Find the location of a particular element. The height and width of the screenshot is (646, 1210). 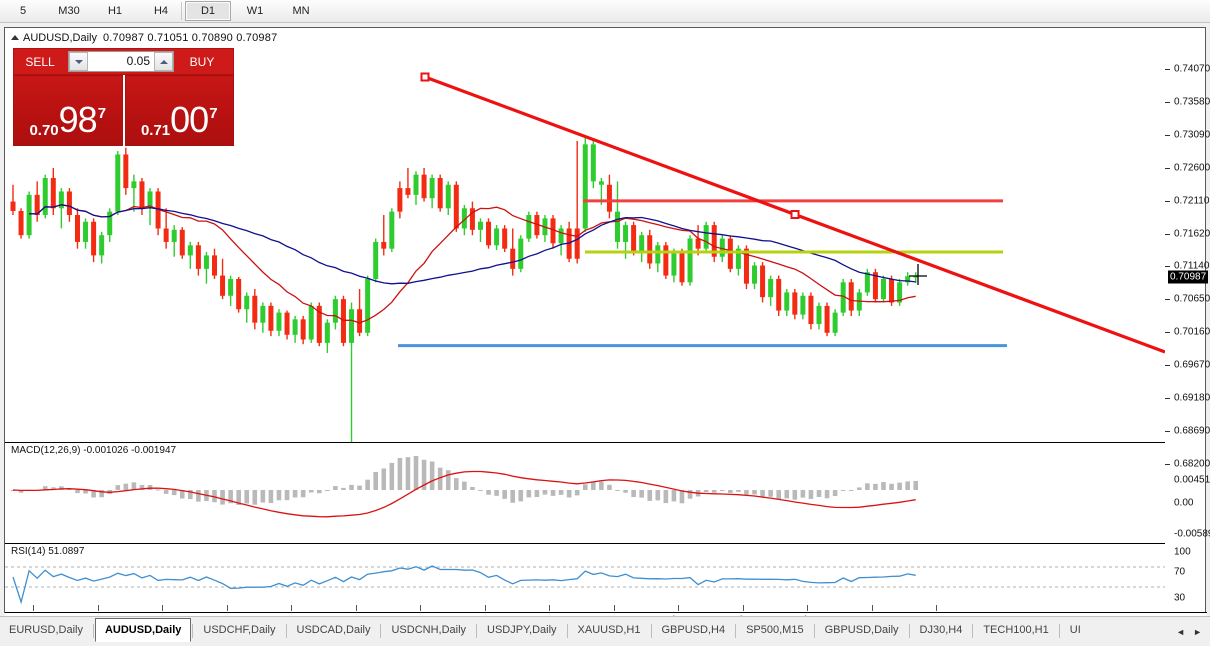

volume-input: 0.05 is located at coordinates (138, 61).